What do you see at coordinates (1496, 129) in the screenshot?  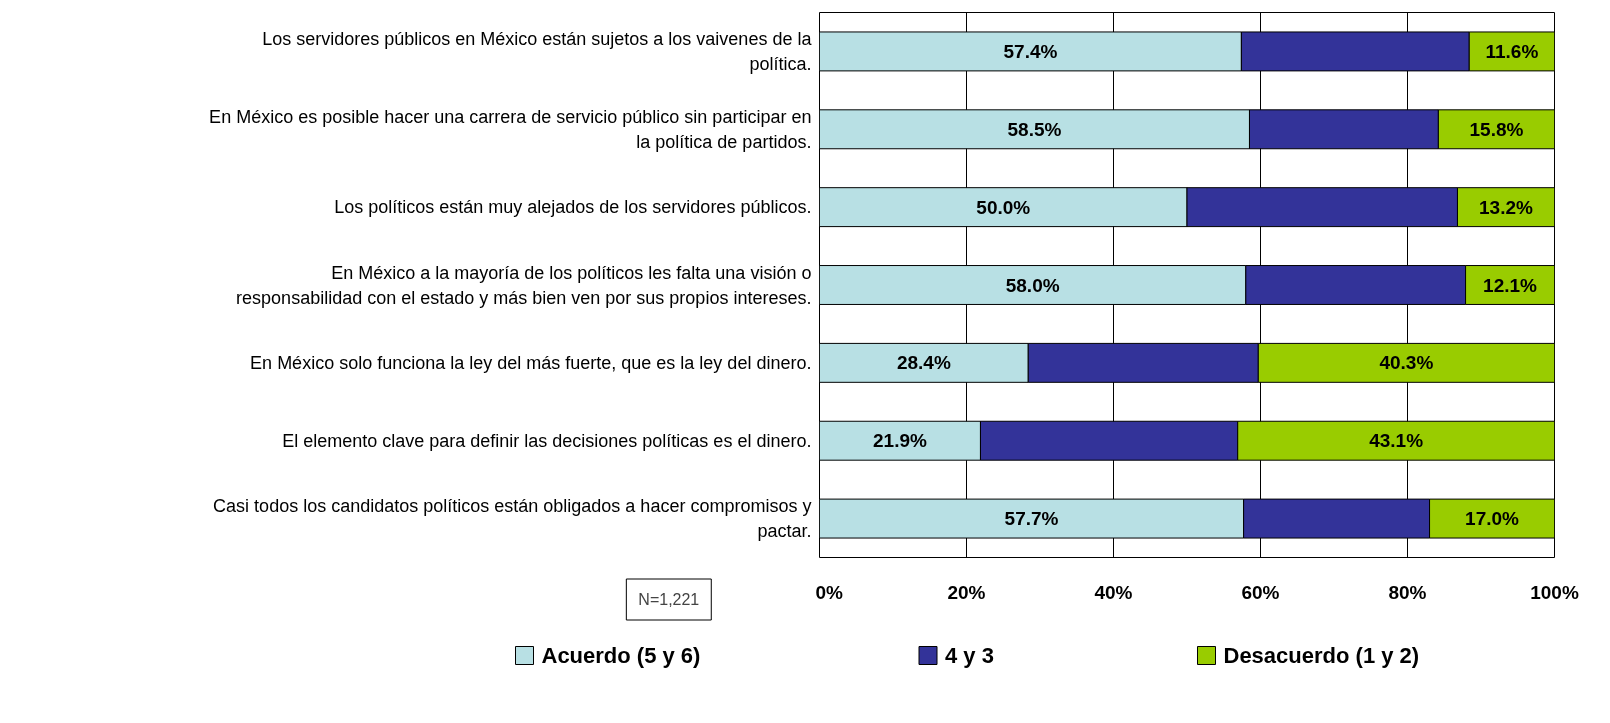 I see `data-label: 15.8%` at bounding box center [1496, 129].